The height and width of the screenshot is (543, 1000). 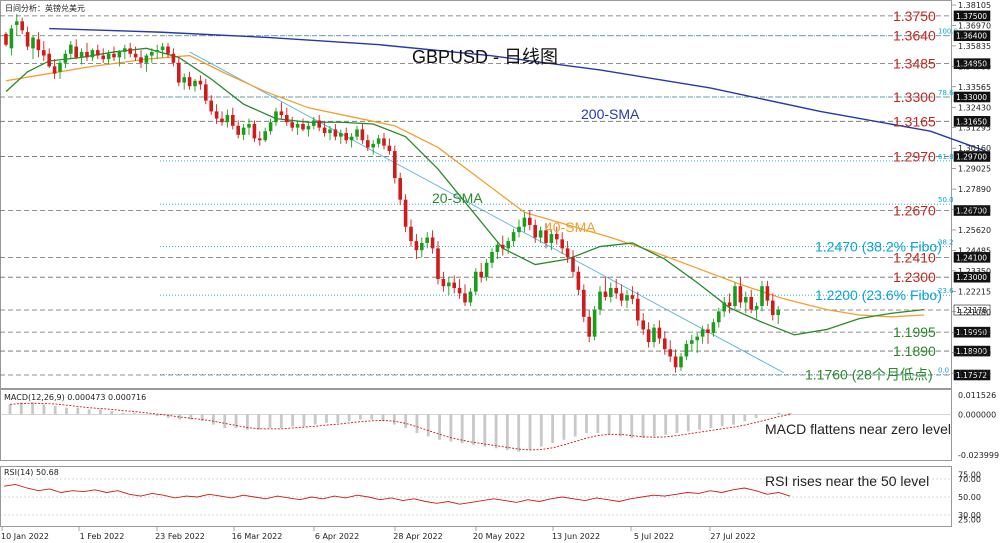 What do you see at coordinates (914, 36) in the screenshot?
I see `level-label: 1.3640` at bounding box center [914, 36].